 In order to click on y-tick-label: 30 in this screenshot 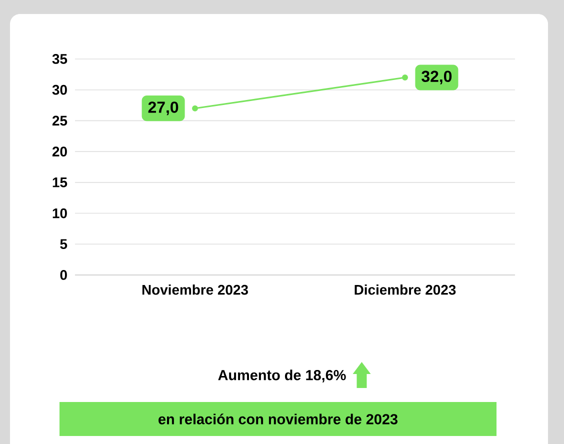, I will do `click(59, 89)`.